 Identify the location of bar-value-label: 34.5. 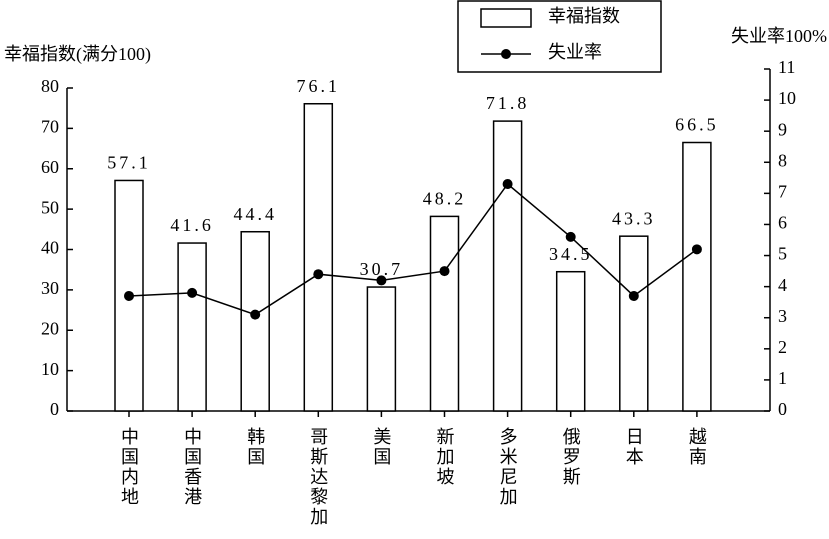
(571, 254).